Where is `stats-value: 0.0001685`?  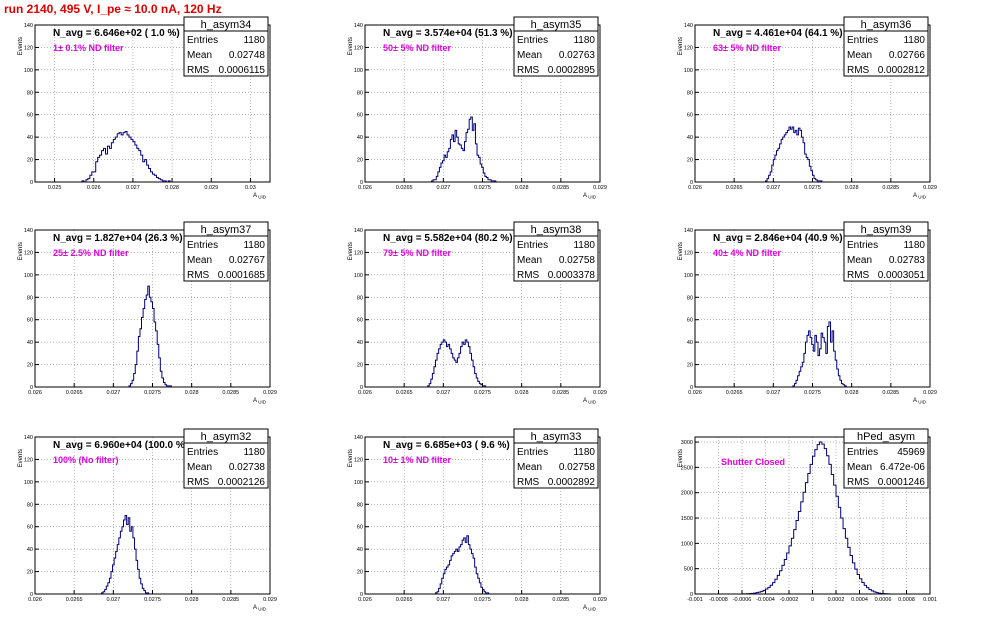
stats-value: 0.0001685 is located at coordinates (242, 275).